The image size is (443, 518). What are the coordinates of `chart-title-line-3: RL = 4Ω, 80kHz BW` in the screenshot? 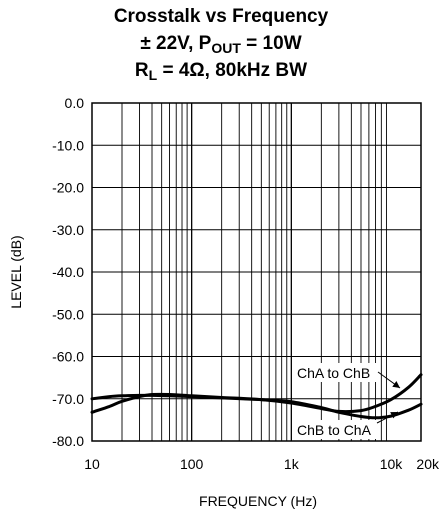 It's located at (221, 71).